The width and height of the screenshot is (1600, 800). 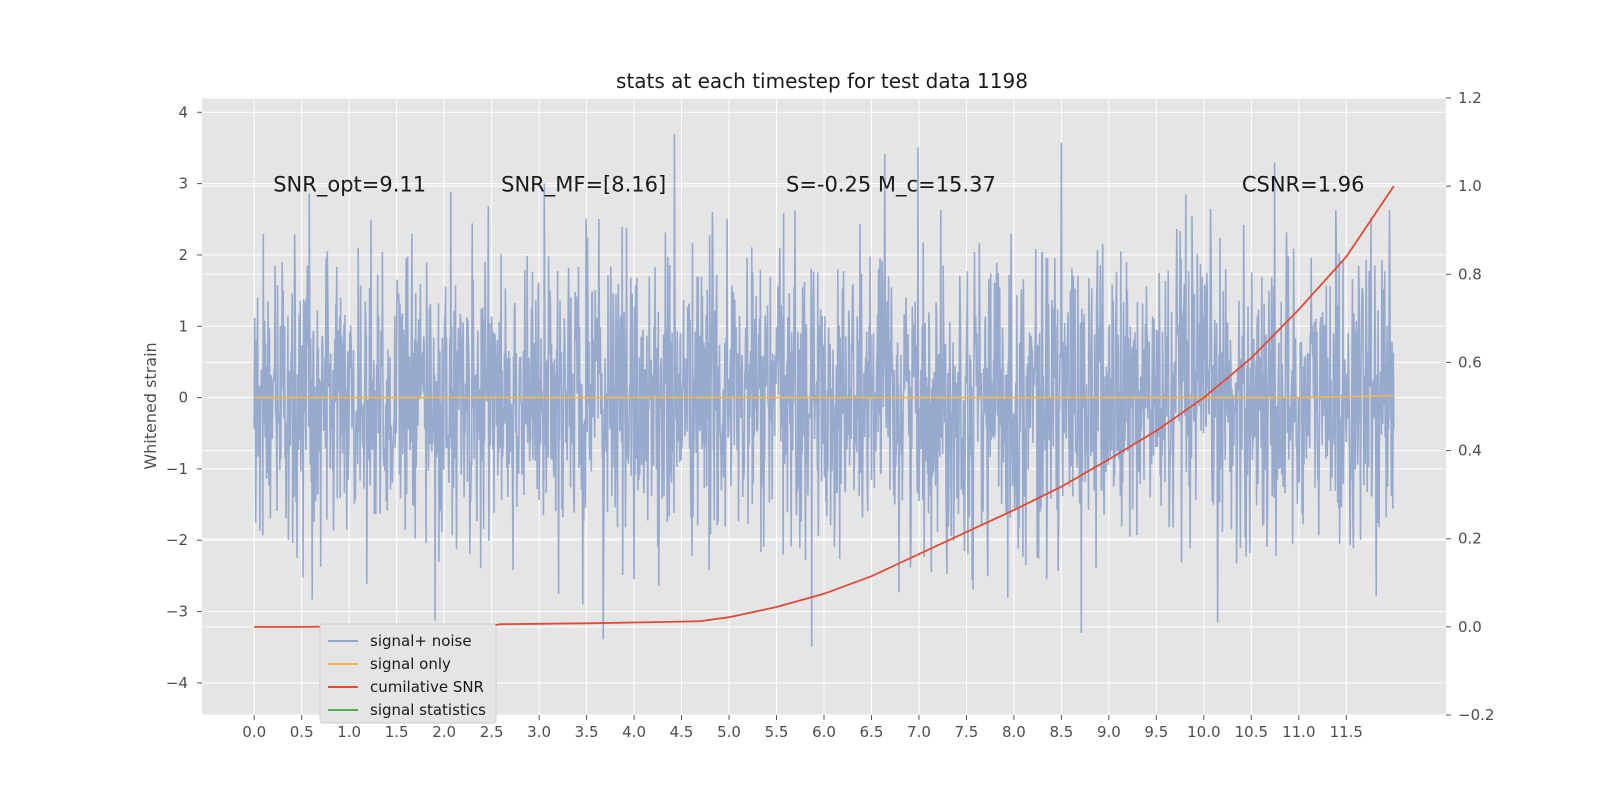 What do you see at coordinates (150, 405) in the screenshot?
I see `y-axis-label: Whitened strain` at bounding box center [150, 405].